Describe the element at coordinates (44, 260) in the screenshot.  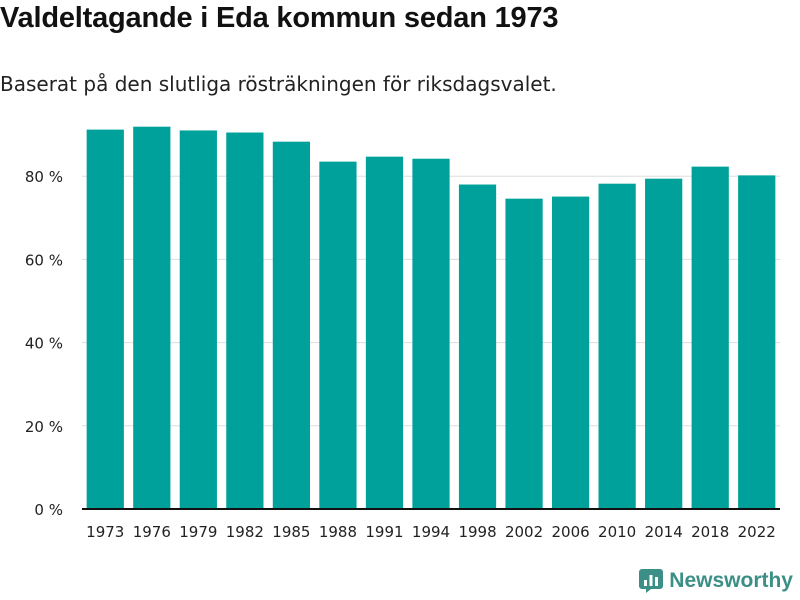
I see `y-tick-label: 60 %` at that location.